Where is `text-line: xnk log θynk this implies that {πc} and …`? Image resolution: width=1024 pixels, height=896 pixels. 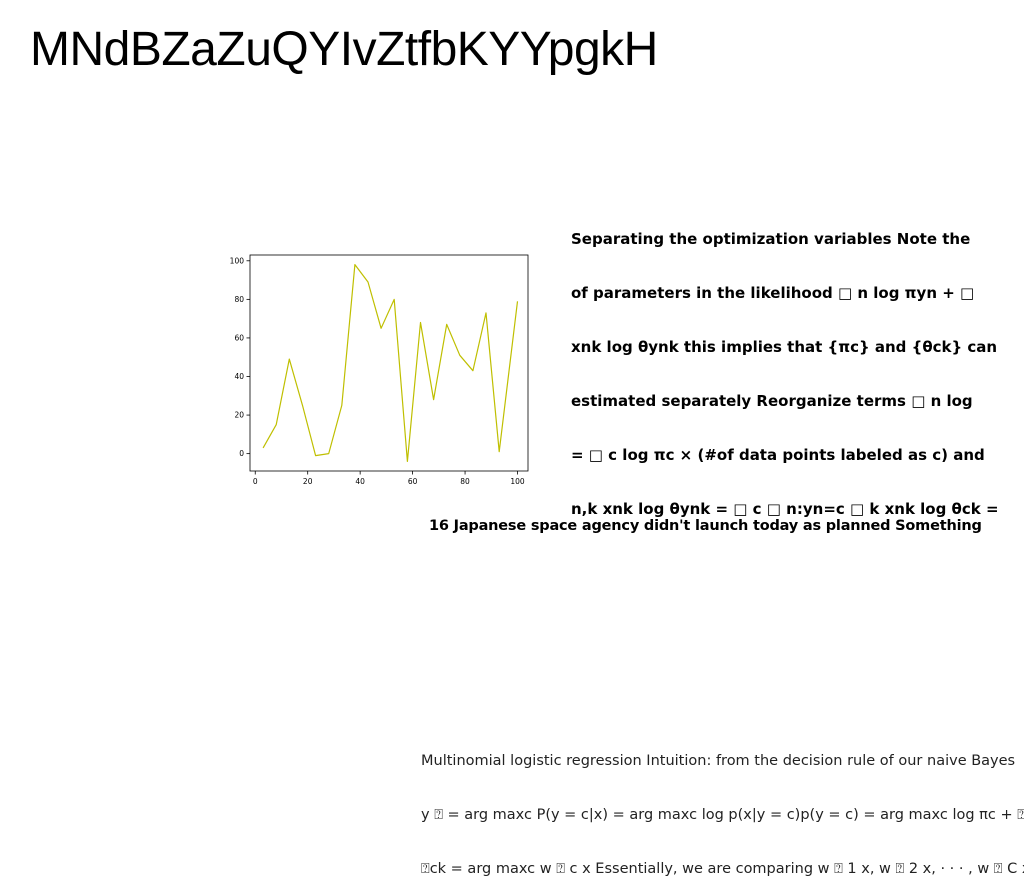
text-line: xnk log θynk this implies that {πc} and … is located at coordinates (784, 347).